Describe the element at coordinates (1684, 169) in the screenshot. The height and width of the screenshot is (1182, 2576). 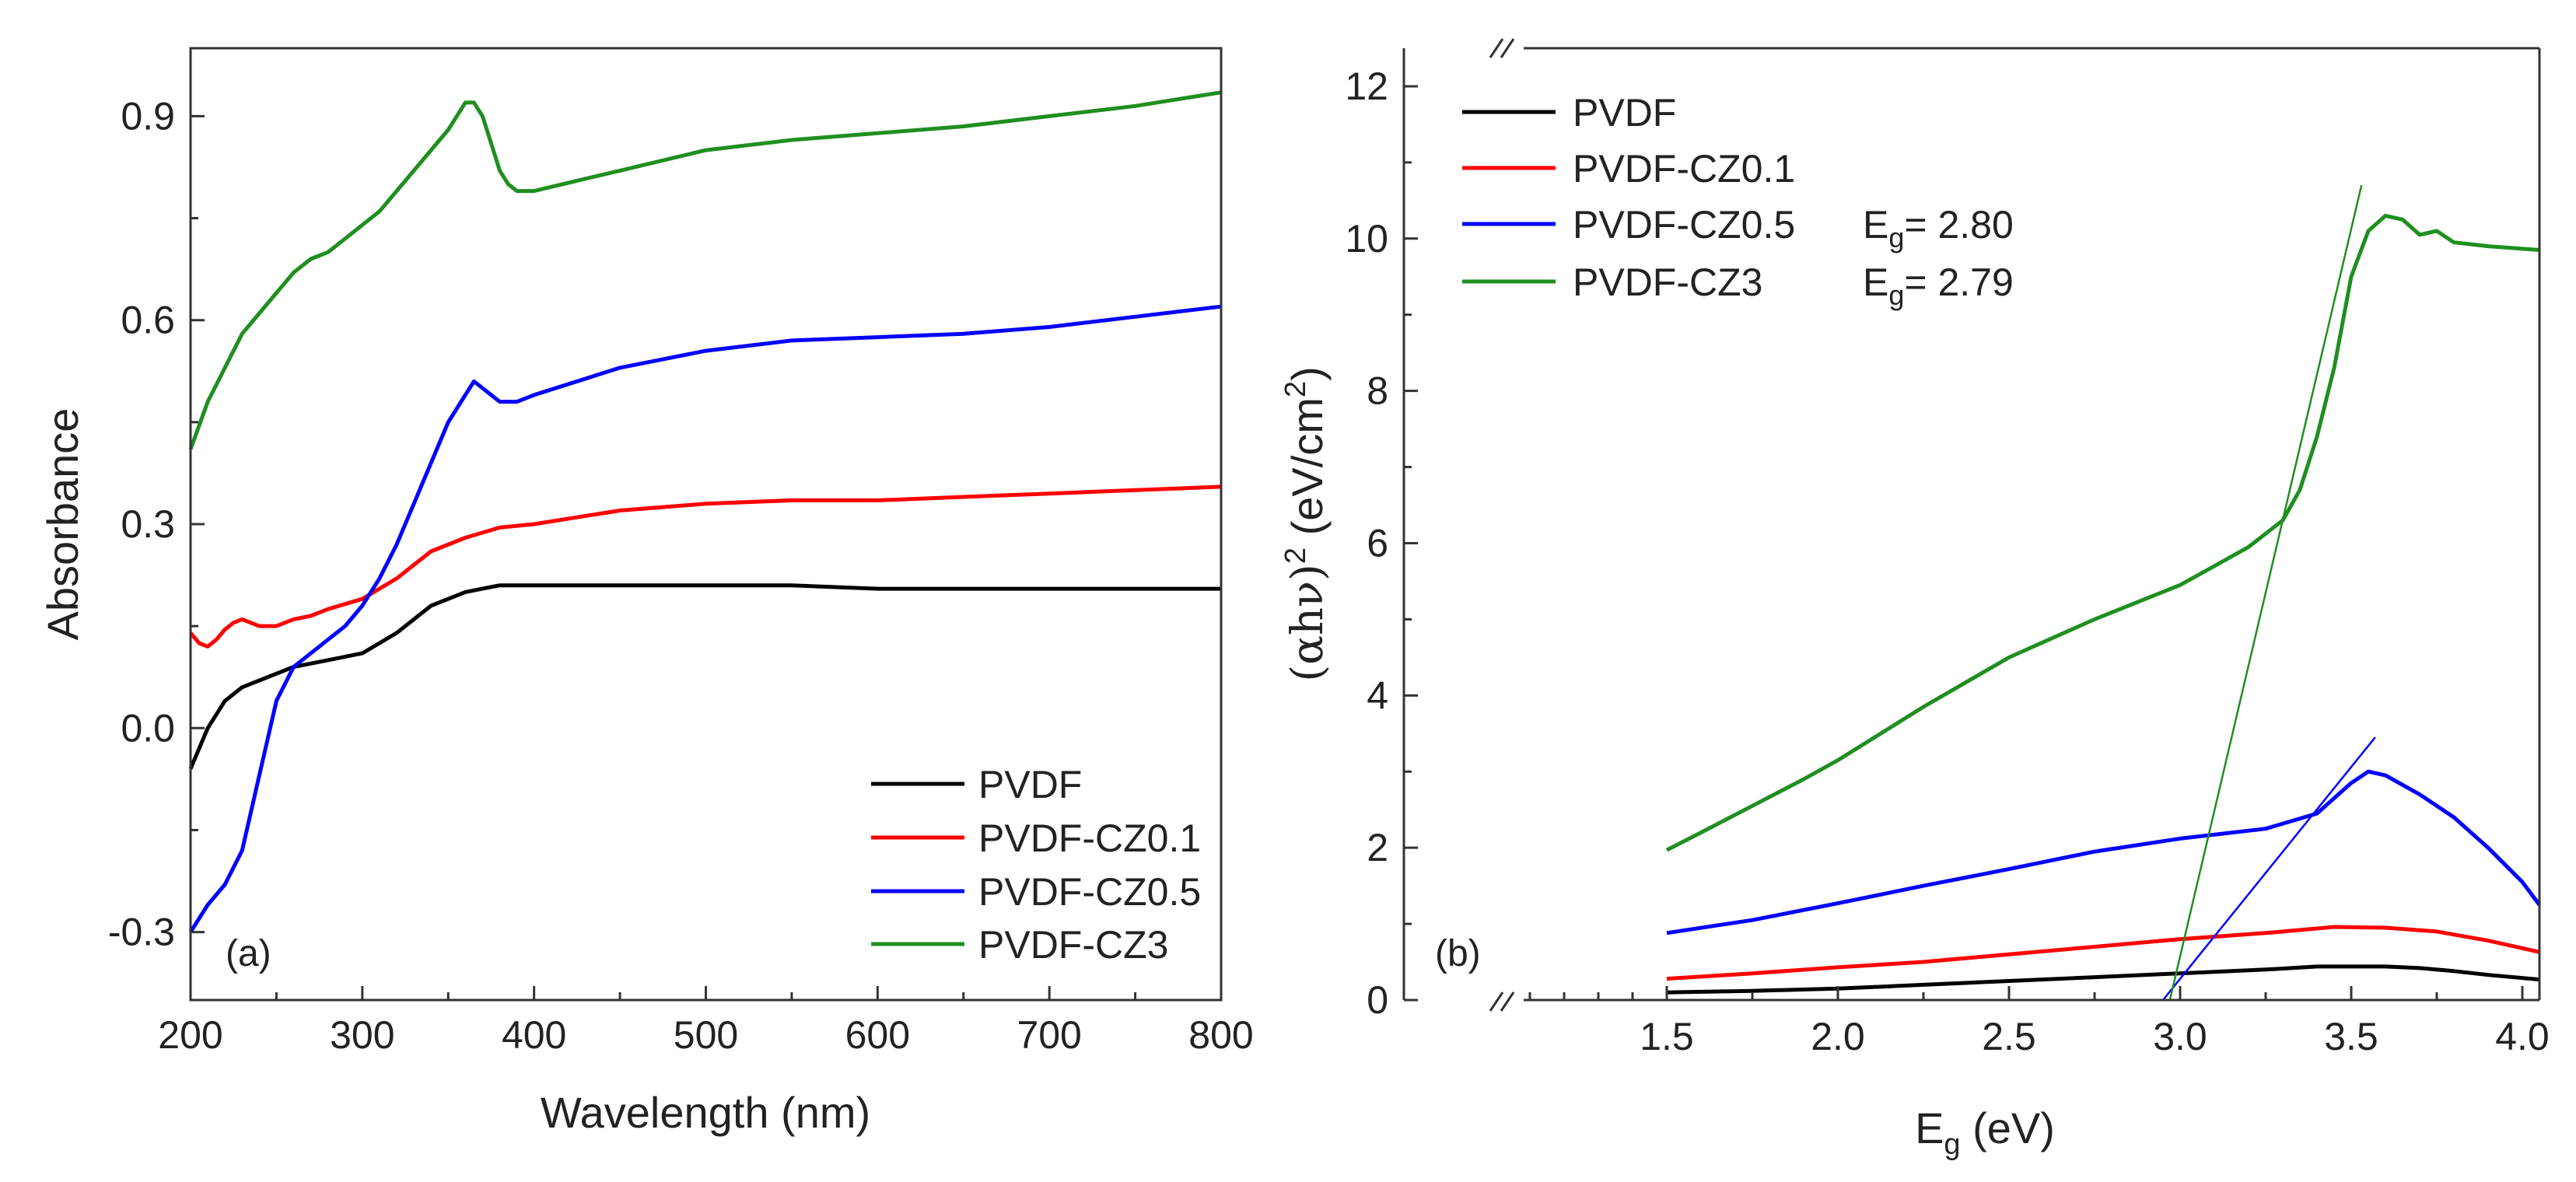
I see `panel-b-legend-label-pvdf-cz0-1: PVDF-CZ0.1` at that location.